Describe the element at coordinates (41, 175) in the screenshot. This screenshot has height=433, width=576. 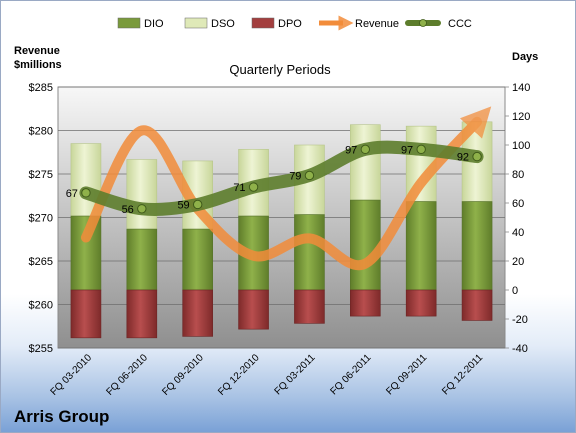
I see `left-axis-tick-label: $275` at that location.